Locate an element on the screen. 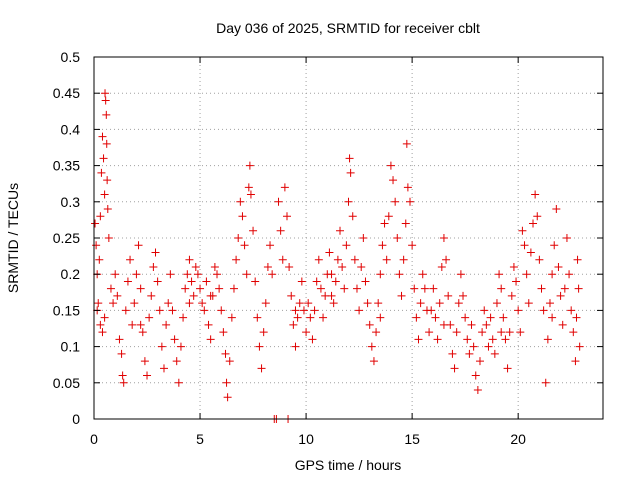  y-tick-label: 0.5 is located at coordinates (71, 57).